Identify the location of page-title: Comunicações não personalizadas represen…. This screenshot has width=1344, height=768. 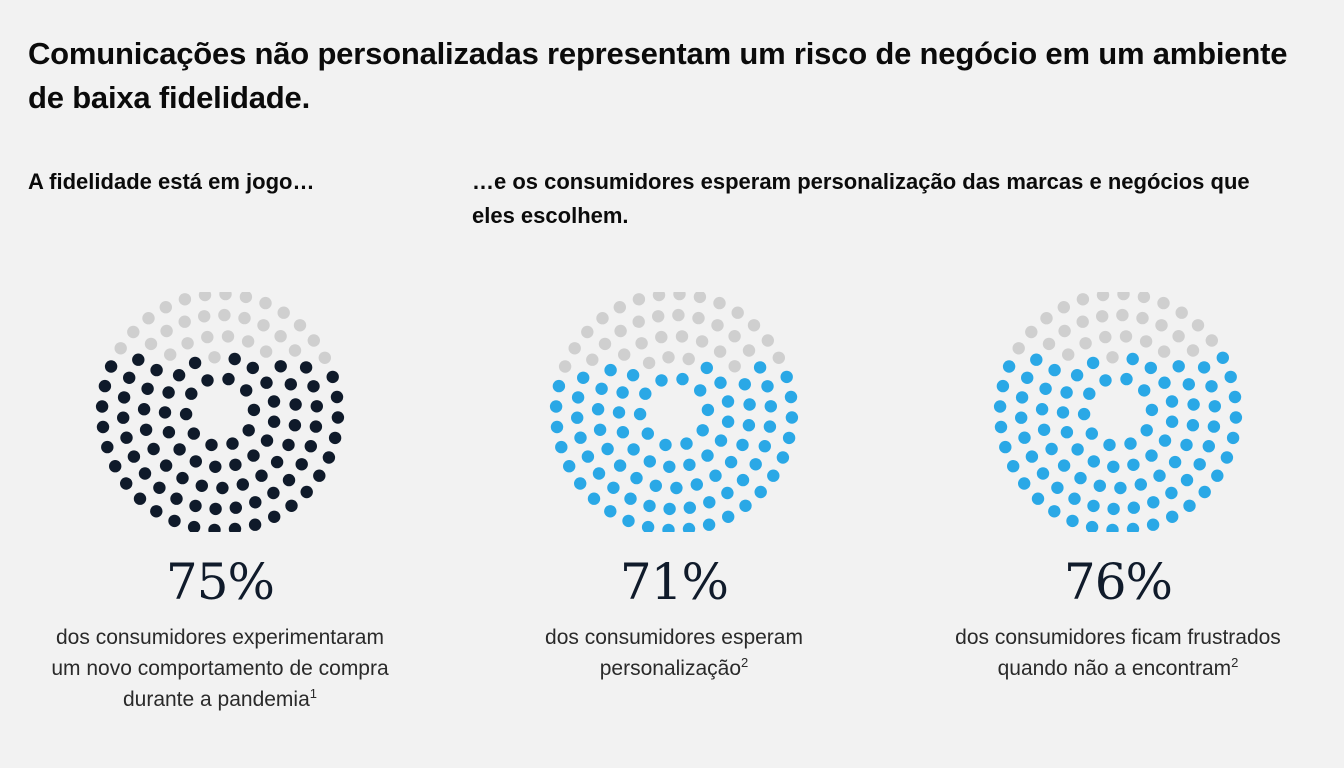
(658, 75).